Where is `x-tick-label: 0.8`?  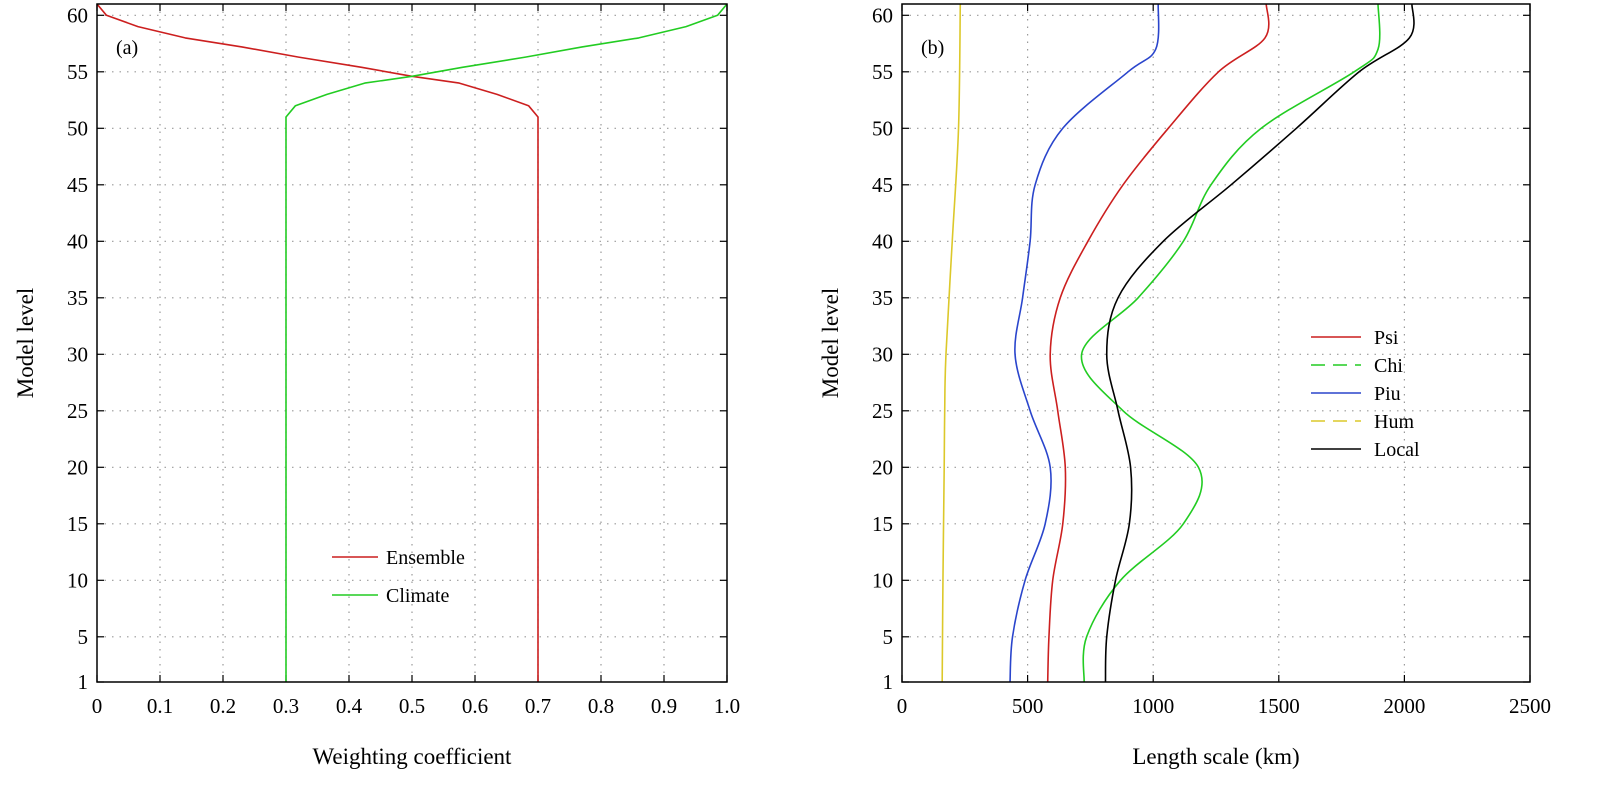 x-tick-label: 0.8 is located at coordinates (601, 706).